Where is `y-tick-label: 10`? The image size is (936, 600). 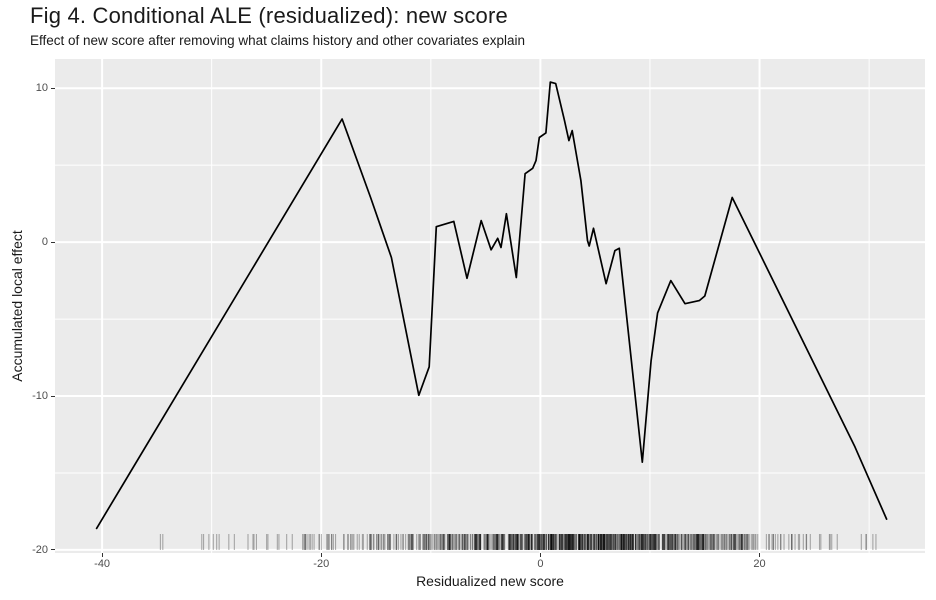
y-tick-label: 10 is located at coordinates (41, 88).